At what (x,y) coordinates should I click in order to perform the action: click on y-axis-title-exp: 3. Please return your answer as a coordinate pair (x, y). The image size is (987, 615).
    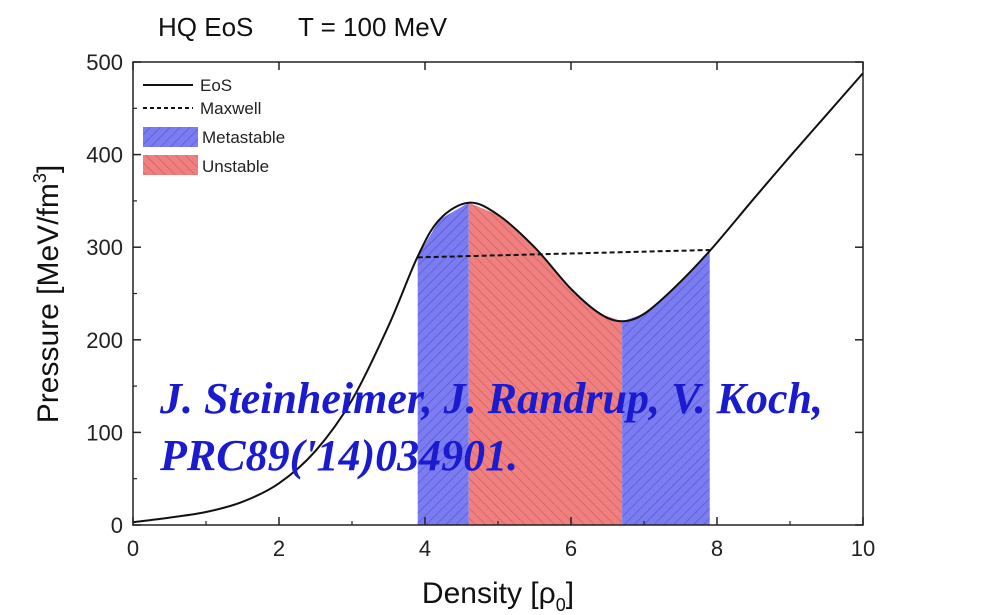
    Looking at the image, I should click on (40, 178).